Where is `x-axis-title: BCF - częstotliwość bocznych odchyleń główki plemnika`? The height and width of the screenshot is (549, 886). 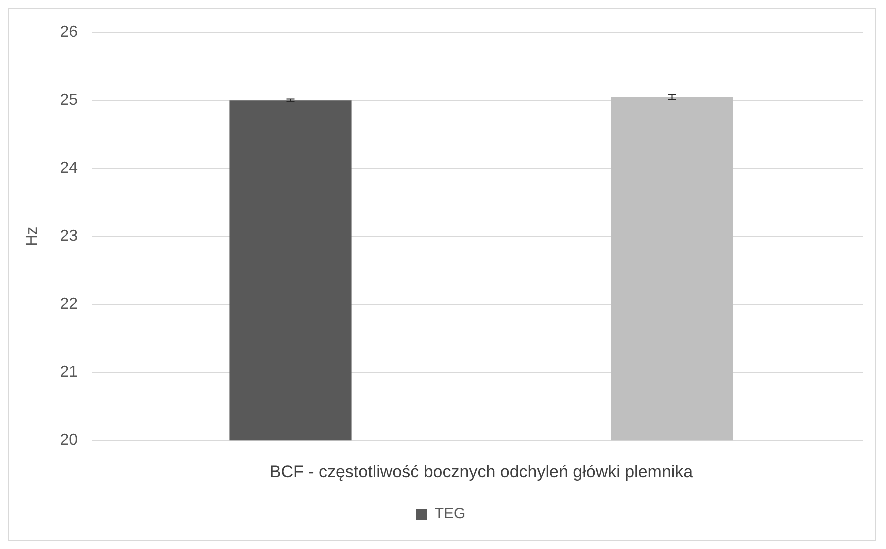
x-axis-title: BCF - częstotliwość bocznych odchyleń główki plemnika is located at coordinates (482, 472).